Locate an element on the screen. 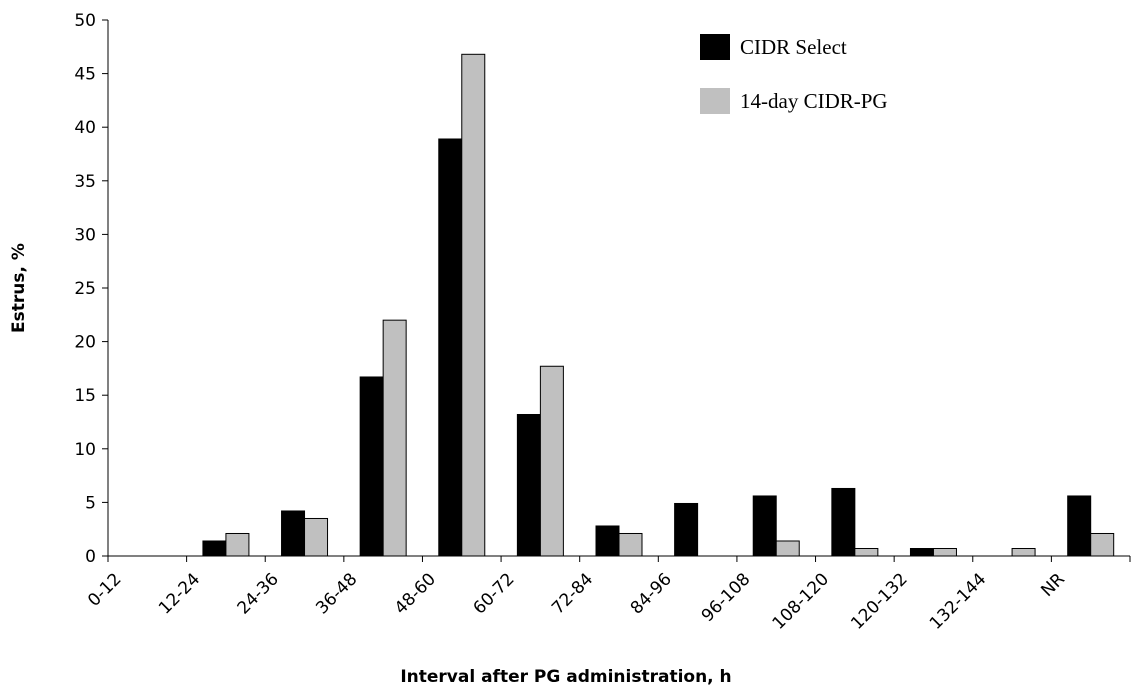  x-tick-label: 60-72 is located at coordinates (494, 593).